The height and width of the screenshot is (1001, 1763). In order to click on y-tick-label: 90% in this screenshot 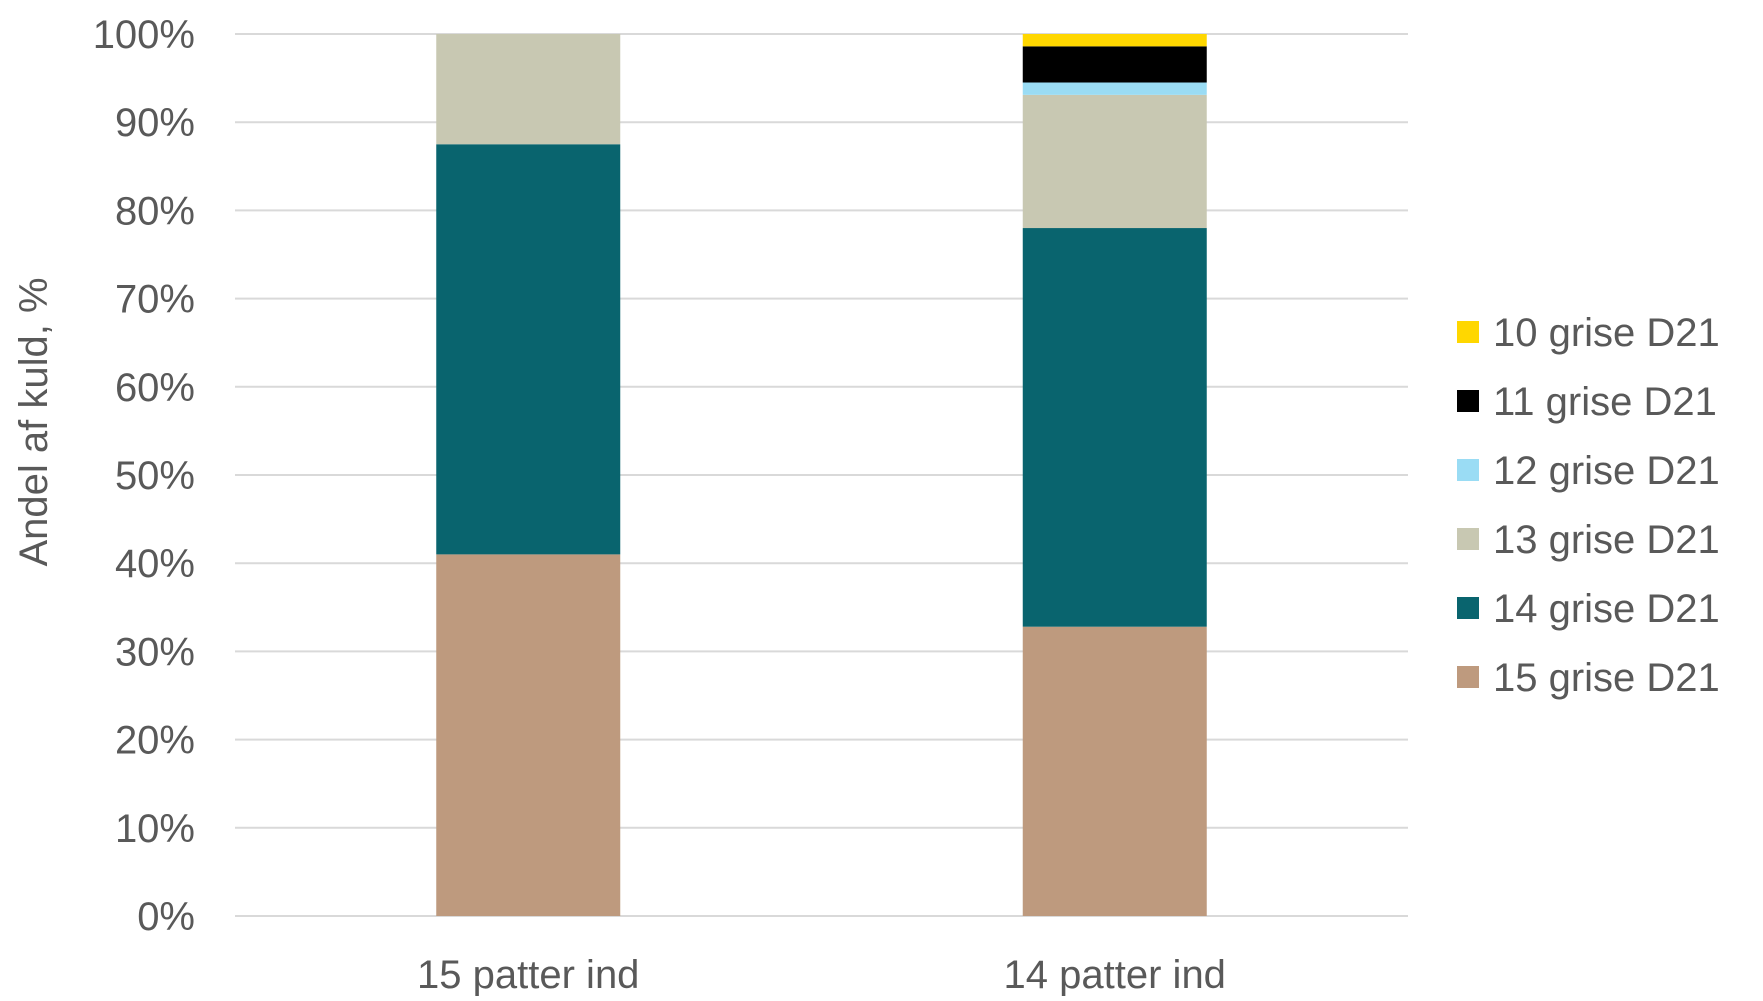, I will do `click(155, 123)`.